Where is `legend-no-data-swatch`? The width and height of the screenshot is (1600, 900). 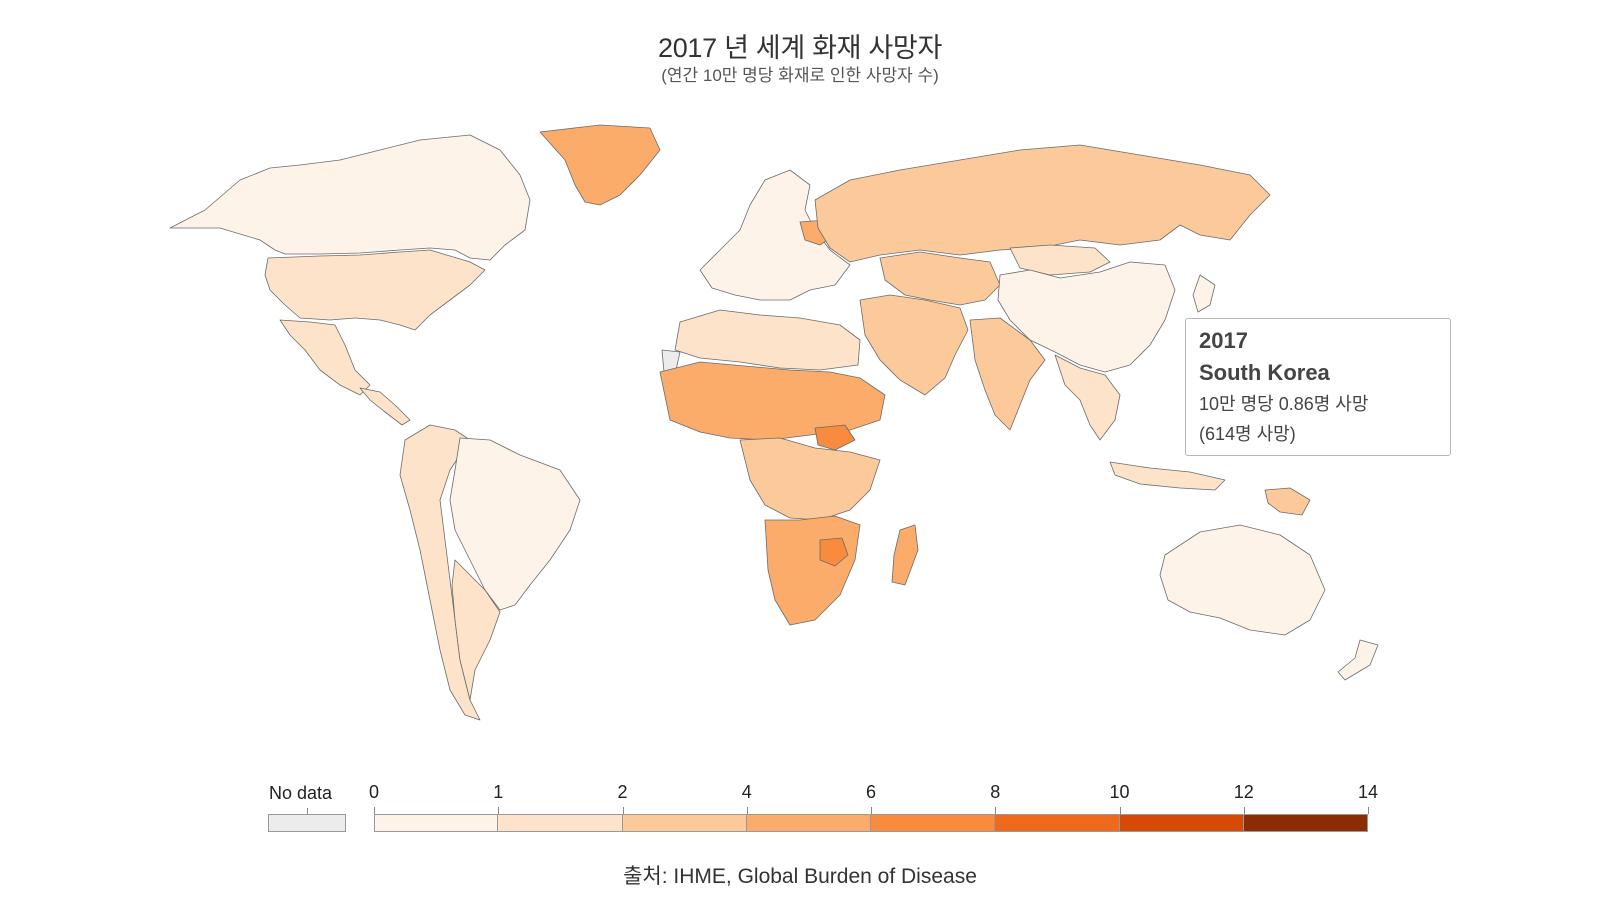 legend-no-data-swatch is located at coordinates (307, 823).